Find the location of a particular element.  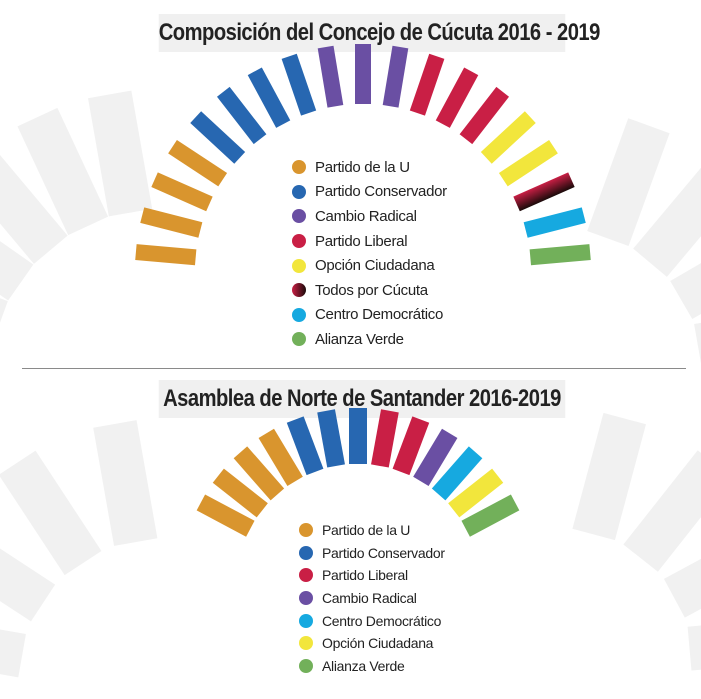

legend-item: Todos por Cúcuta is located at coordinates (369, 290).